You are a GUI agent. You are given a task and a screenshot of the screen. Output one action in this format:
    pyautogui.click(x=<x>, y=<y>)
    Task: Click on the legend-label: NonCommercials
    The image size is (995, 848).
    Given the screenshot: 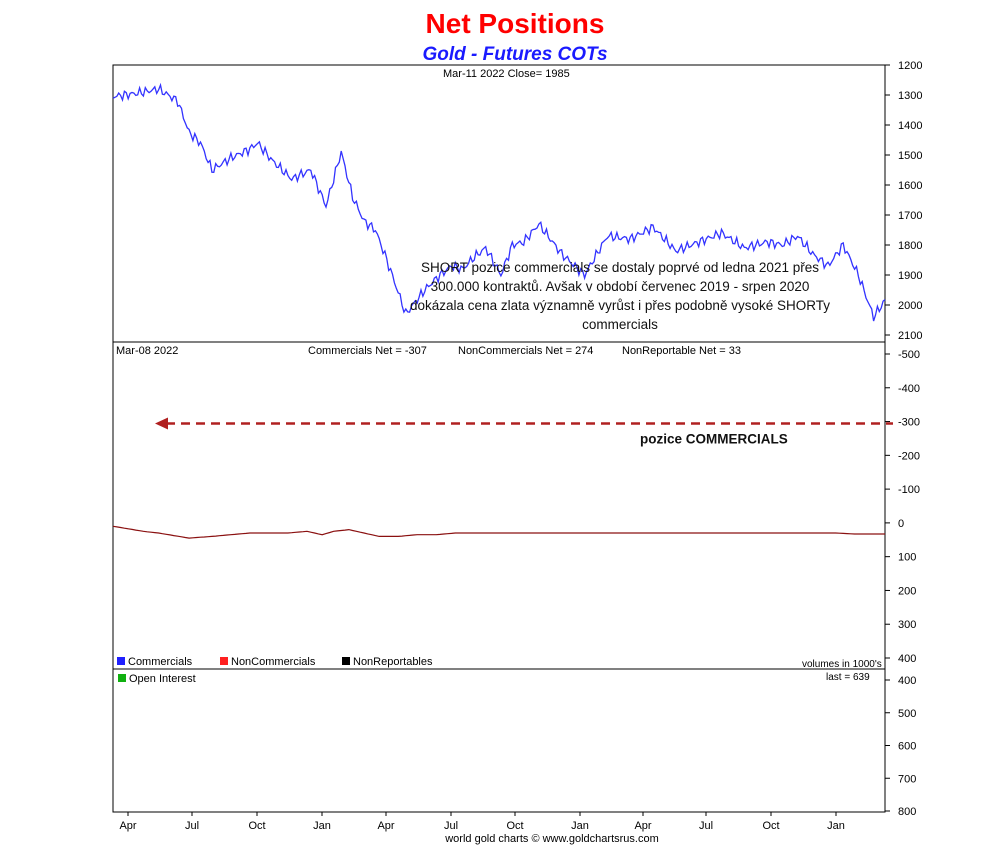 What is the action you would take?
    pyautogui.click(x=273, y=662)
    